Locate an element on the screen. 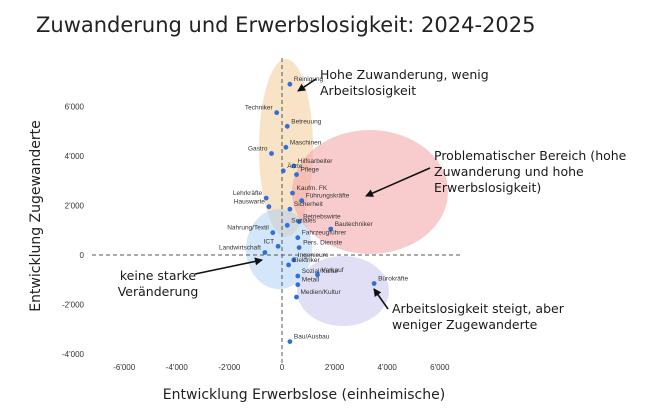 This screenshot has height=416, width=651. y-tick-label: 6'000 is located at coordinates (75, 107).